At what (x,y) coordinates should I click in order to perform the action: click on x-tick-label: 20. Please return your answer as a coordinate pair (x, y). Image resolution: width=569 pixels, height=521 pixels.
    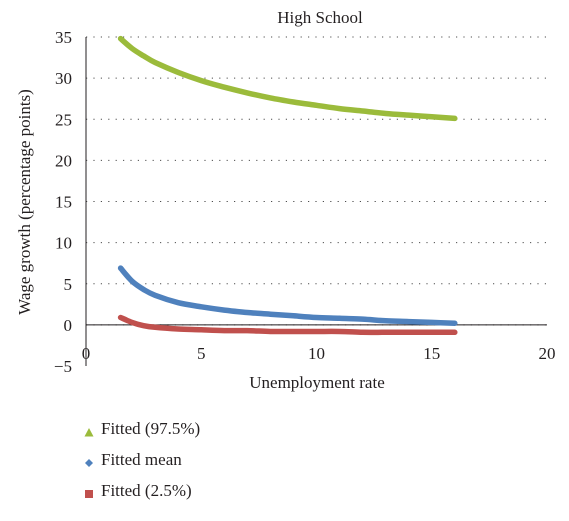
    Looking at the image, I should click on (547, 353).